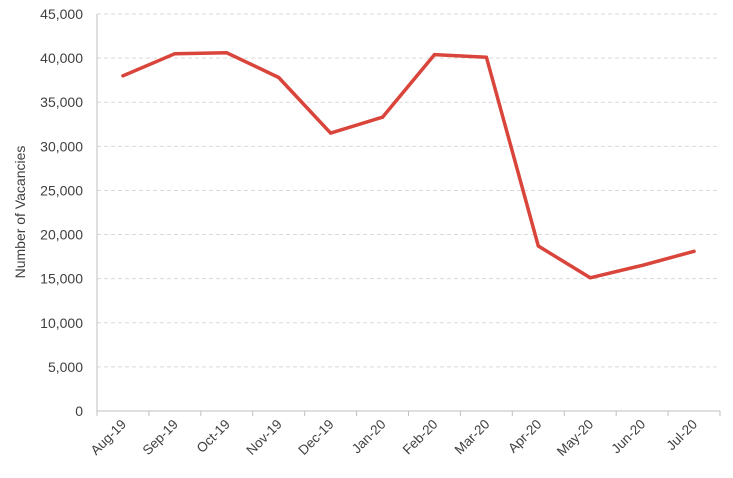 This screenshot has height=478, width=733. I want to click on x-tick-label: Mar-20, so click(472, 437).